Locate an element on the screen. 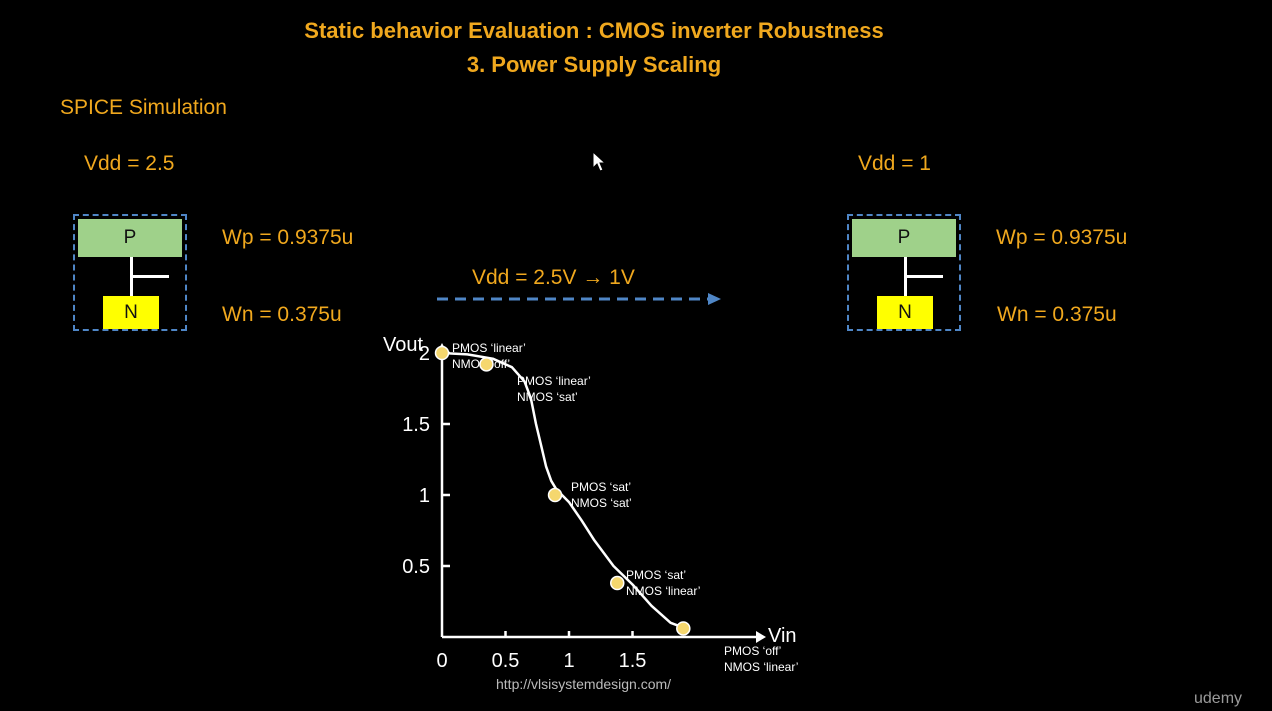 The image size is (1272, 711). scaling-arrow-head is located at coordinates (714, 299).